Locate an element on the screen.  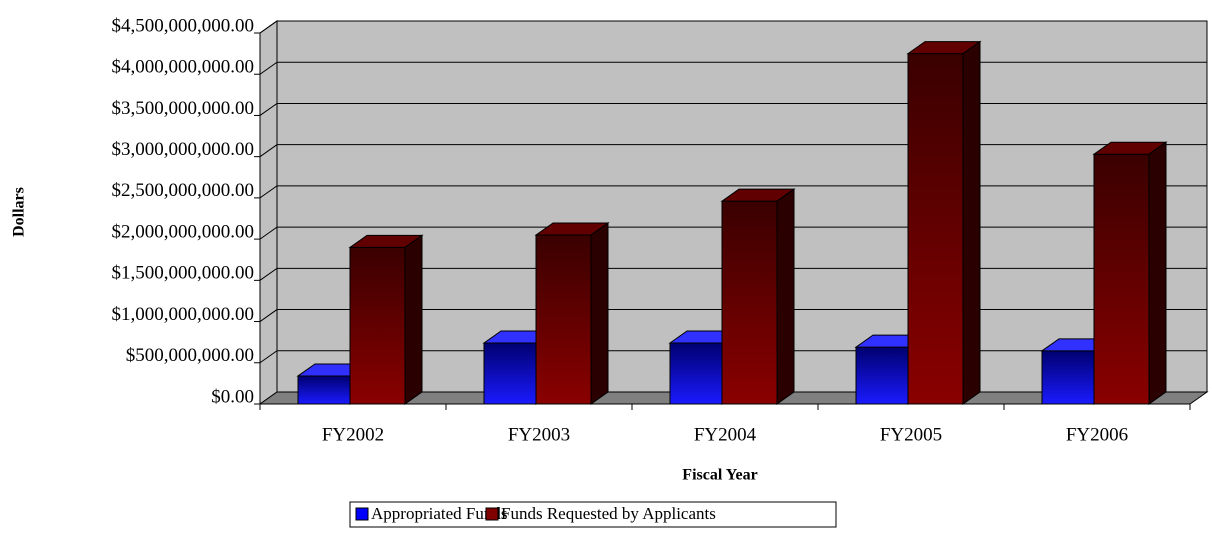
y-tick-label: $4,000,000,000.00 is located at coordinates (183, 67).